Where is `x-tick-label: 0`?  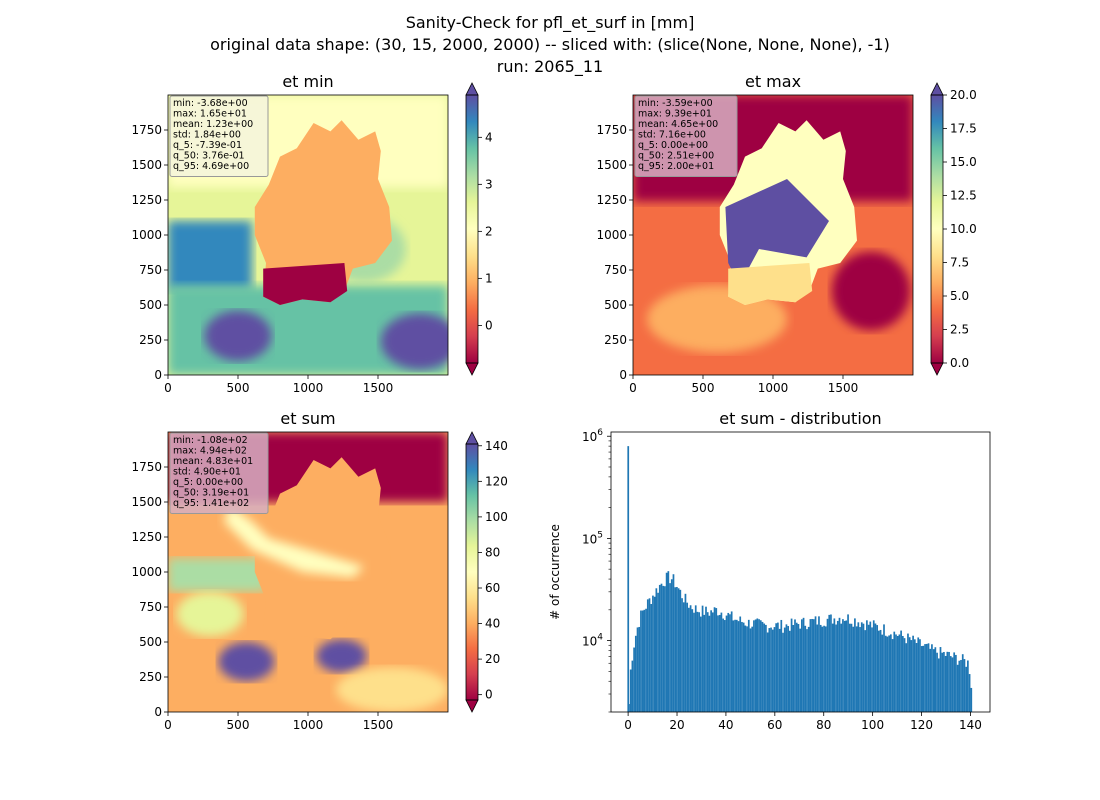
x-tick-label: 0 is located at coordinates (168, 725).